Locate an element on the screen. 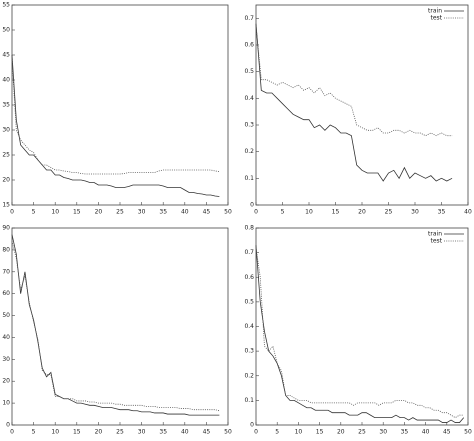 The image size is (474, 441). y-tick-label: 25 is located at coordinates (6, 155).